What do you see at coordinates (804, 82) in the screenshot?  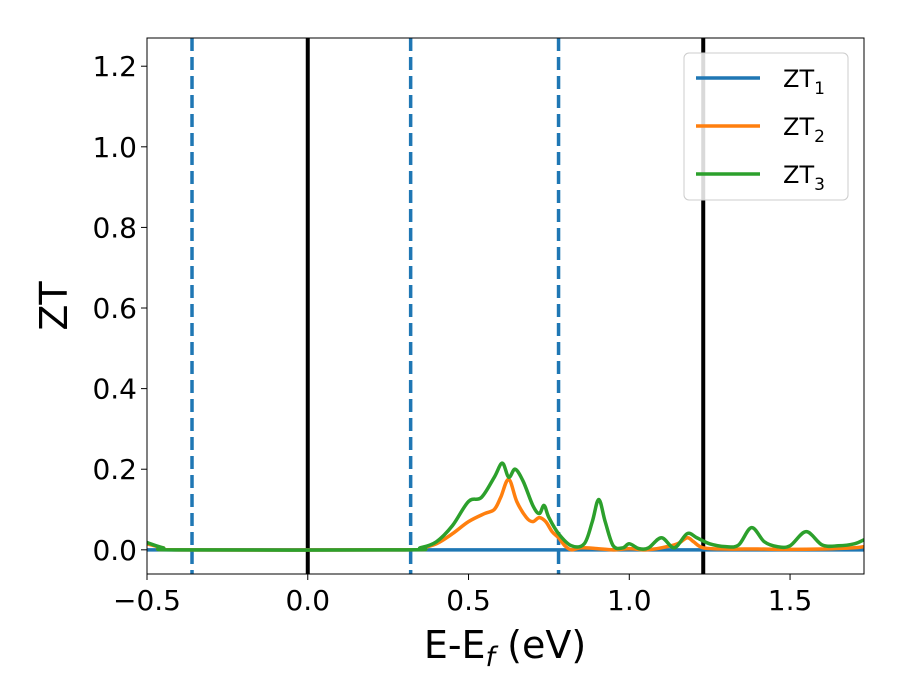 I see `legend-label-zt1: ZT1` at bounding box center [804, 82].